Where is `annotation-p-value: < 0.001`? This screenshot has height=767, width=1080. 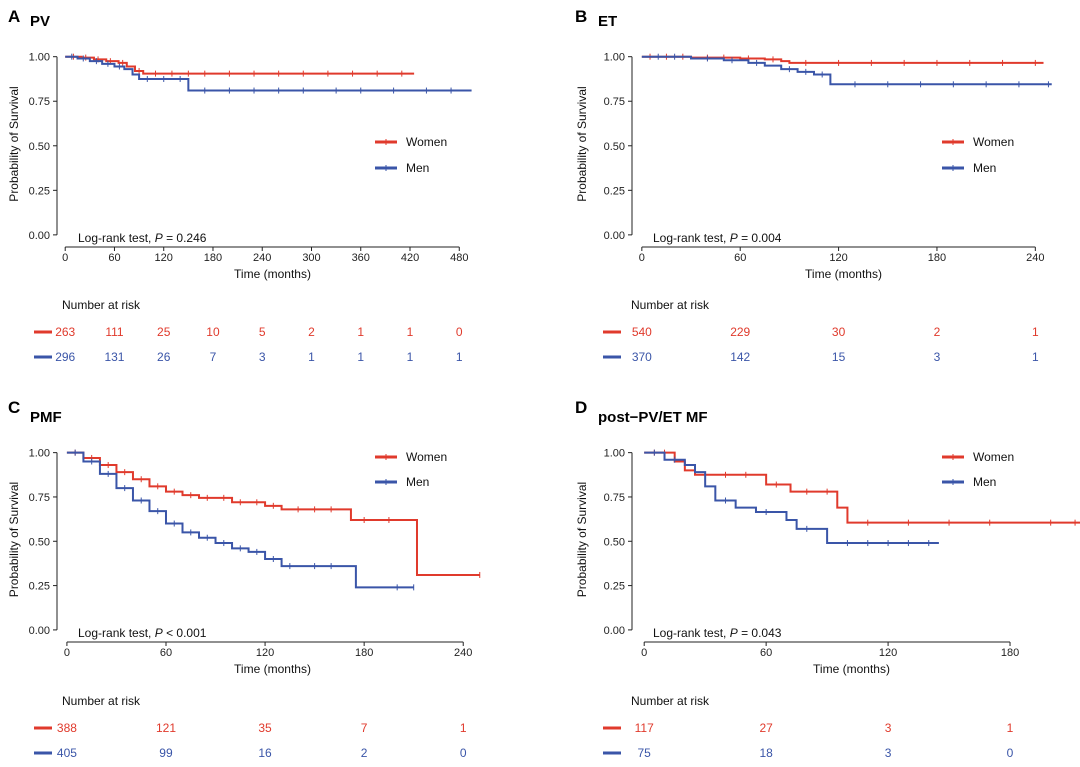 annotation-p-value: < 0.001 is located at coordinates (185, 633).